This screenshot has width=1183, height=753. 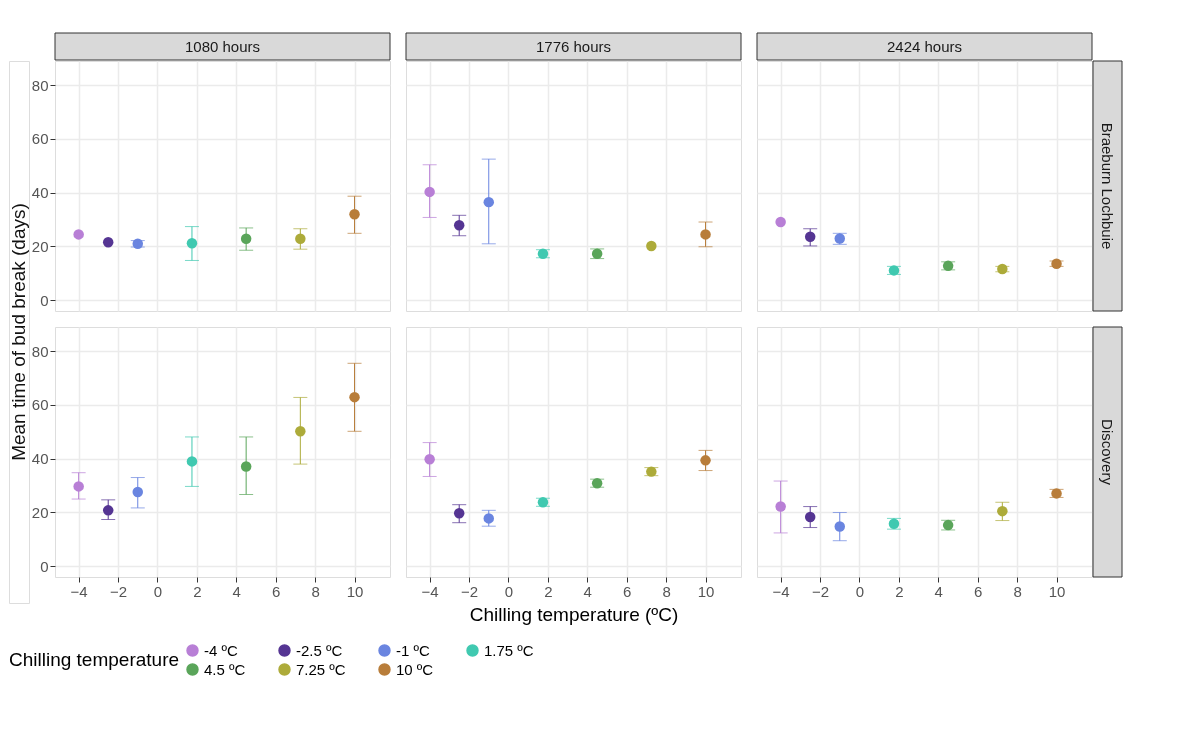 I want to click on y2-axis-title: Discovery, so click(x=1107, y=452).